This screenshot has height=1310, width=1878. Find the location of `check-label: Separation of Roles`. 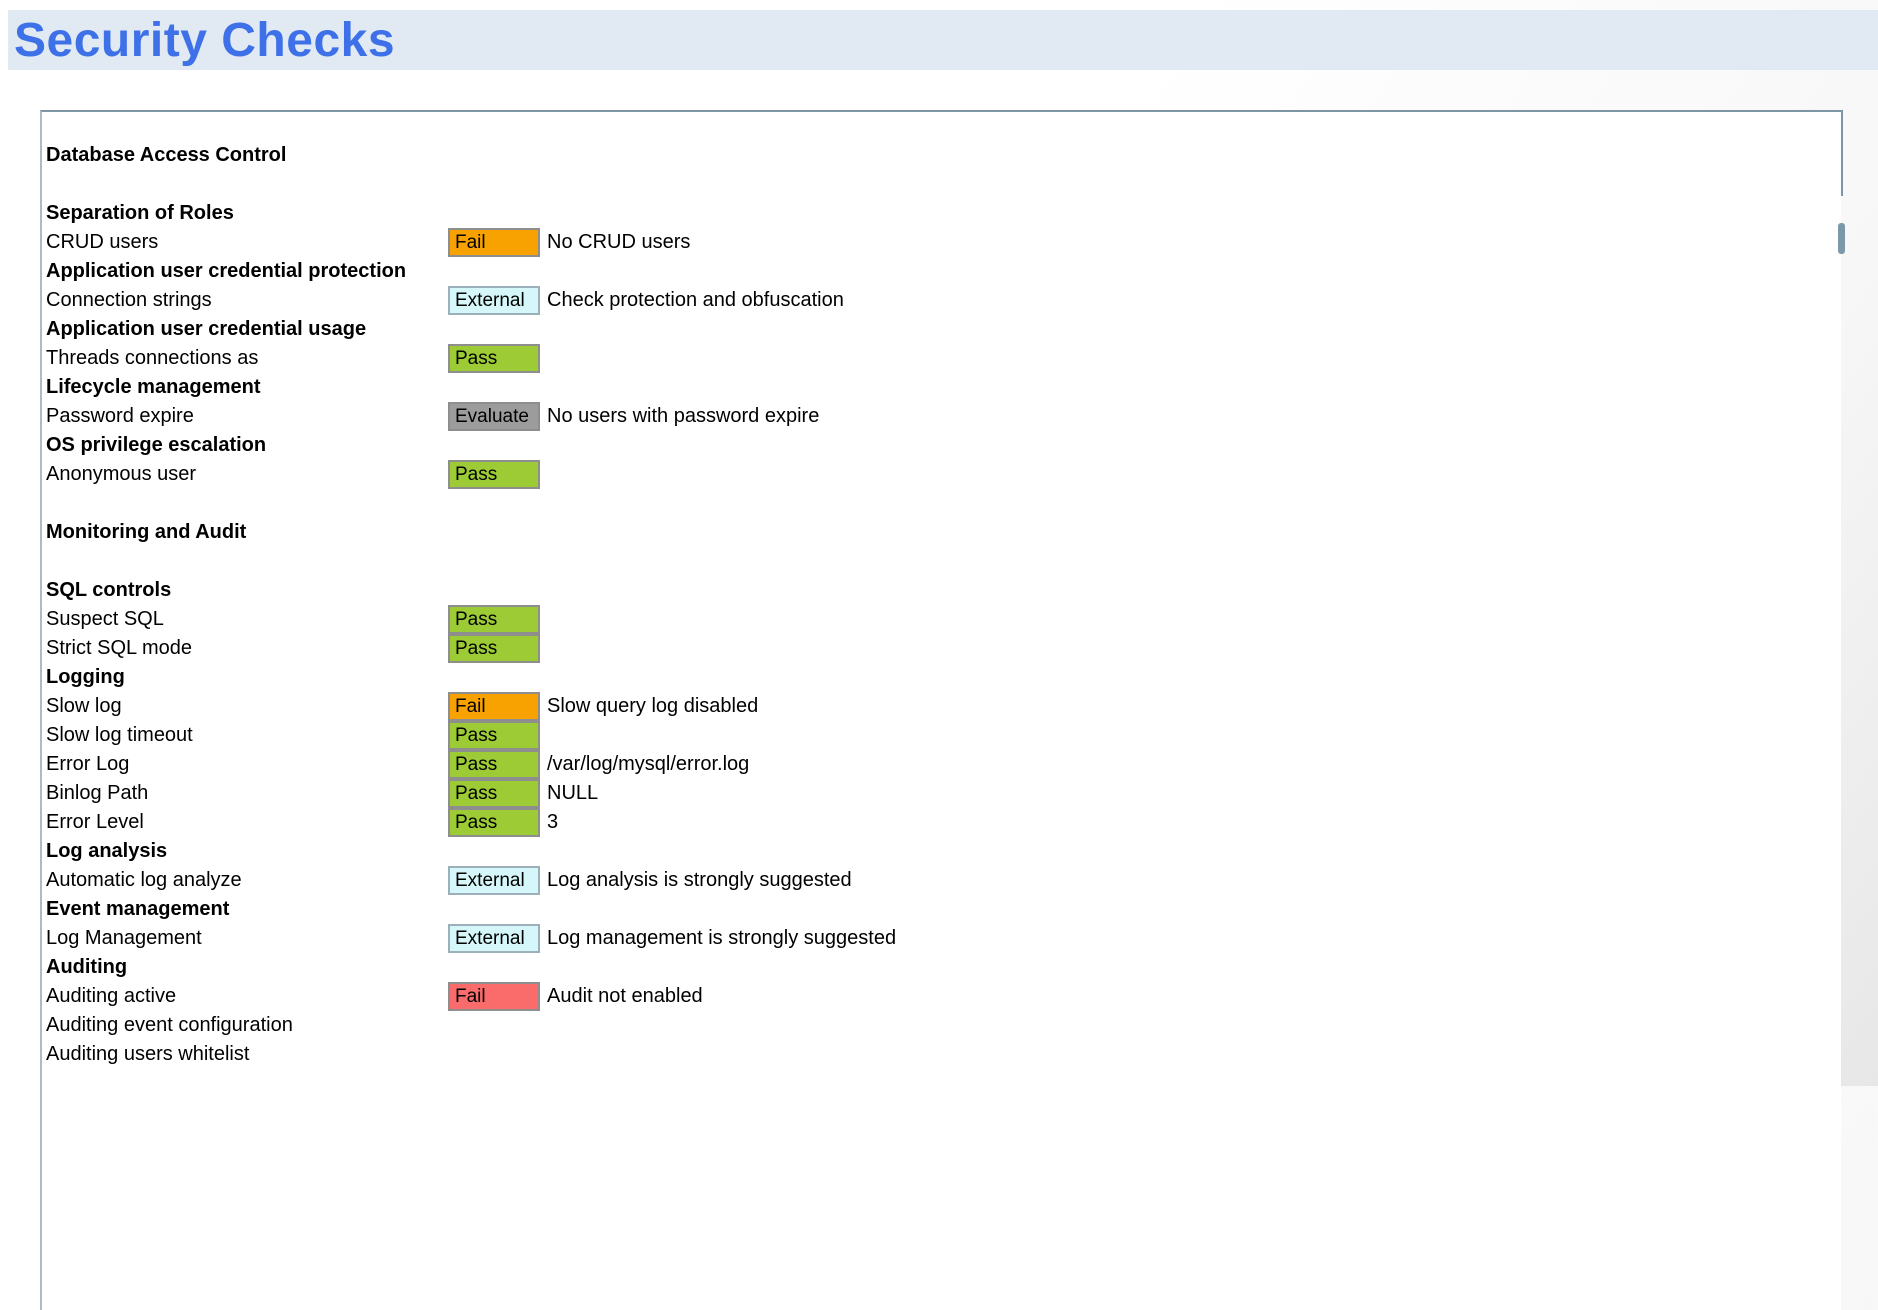

check-label: Separation of Roles is located at coordinates (140, 213).